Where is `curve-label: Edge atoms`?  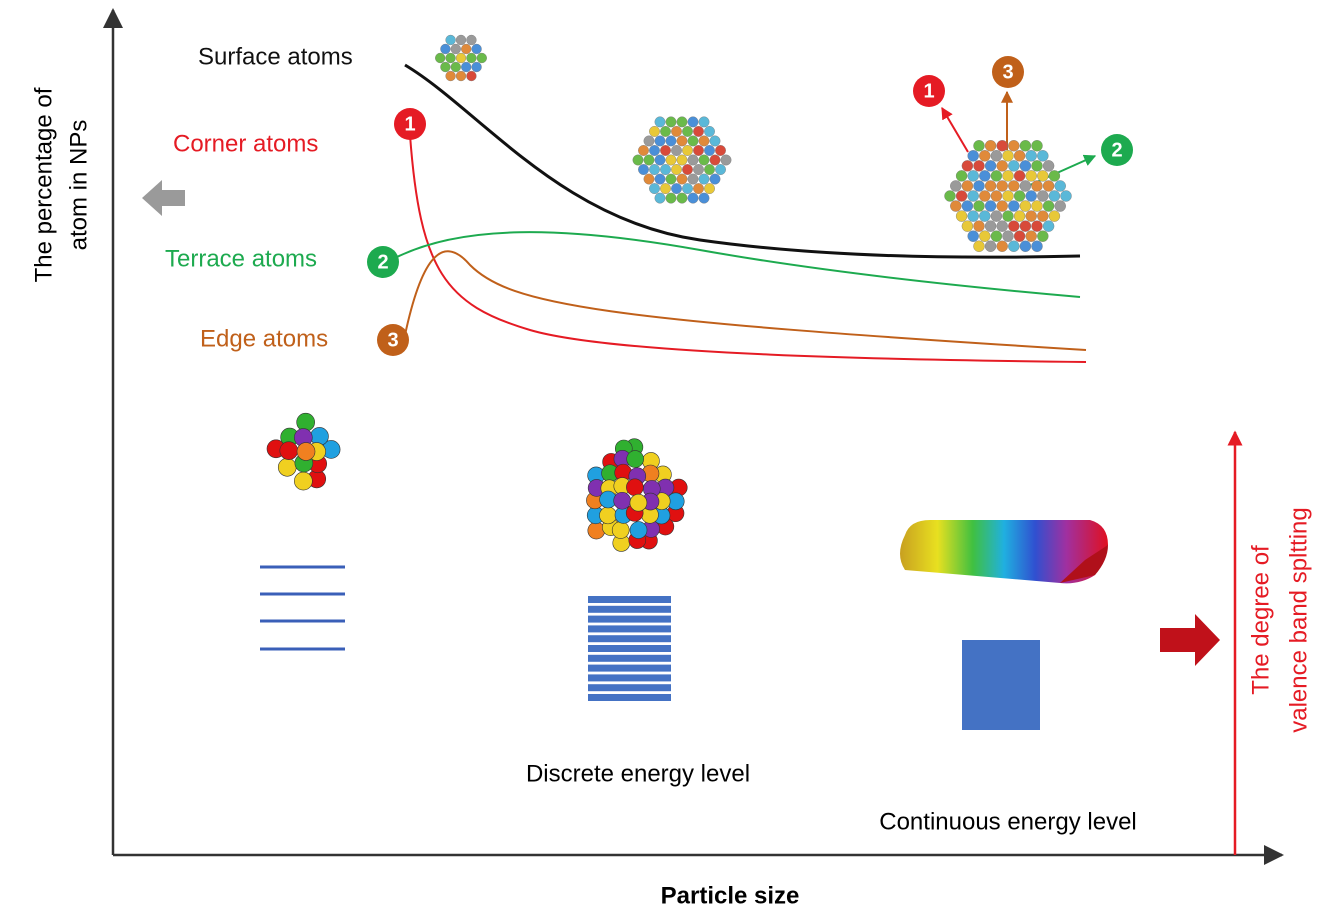
curve-label: Edge atoms is located at coordinates (264, 338).